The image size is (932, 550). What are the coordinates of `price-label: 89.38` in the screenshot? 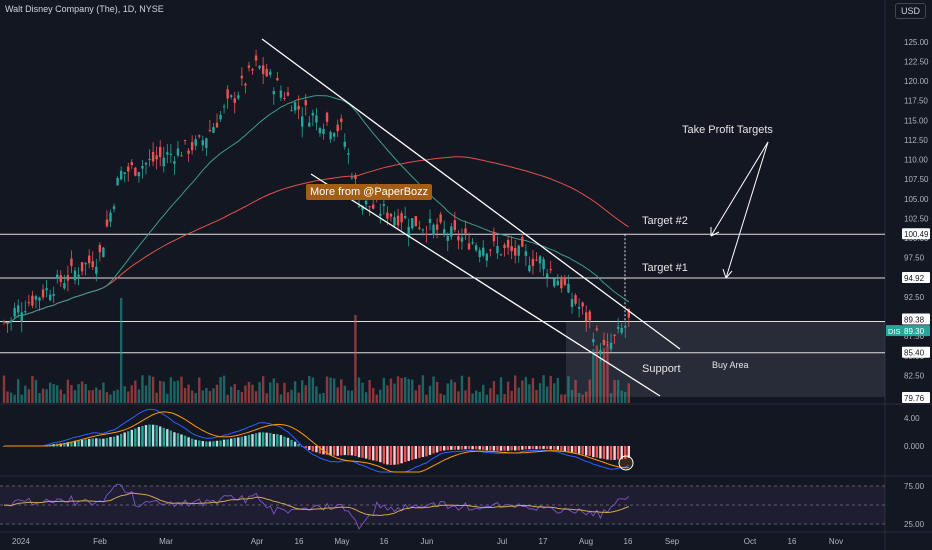 It's located at (914, 319).